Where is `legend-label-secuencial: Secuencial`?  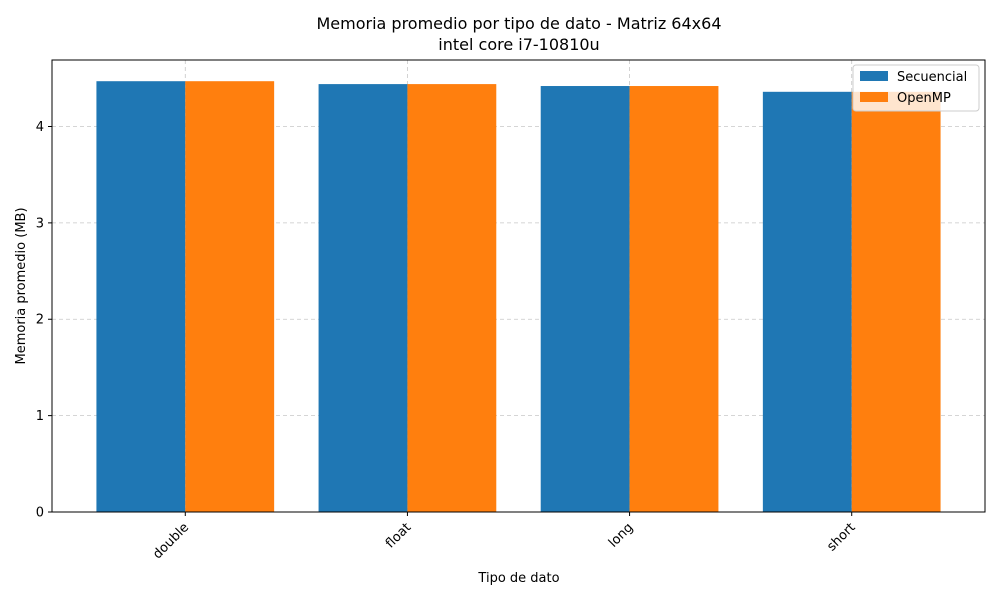
legend-label-secuencial: Secuencial is located at coordinates (932, 77).